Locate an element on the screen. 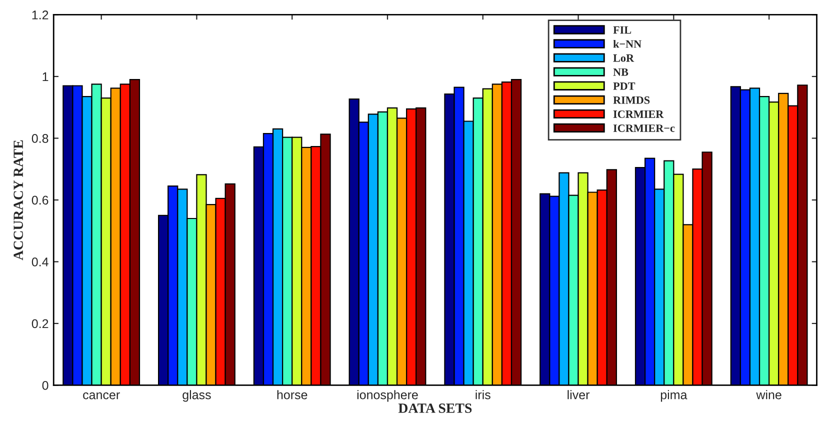  legend-label: RIMDS is located at coordinates (631, 100).